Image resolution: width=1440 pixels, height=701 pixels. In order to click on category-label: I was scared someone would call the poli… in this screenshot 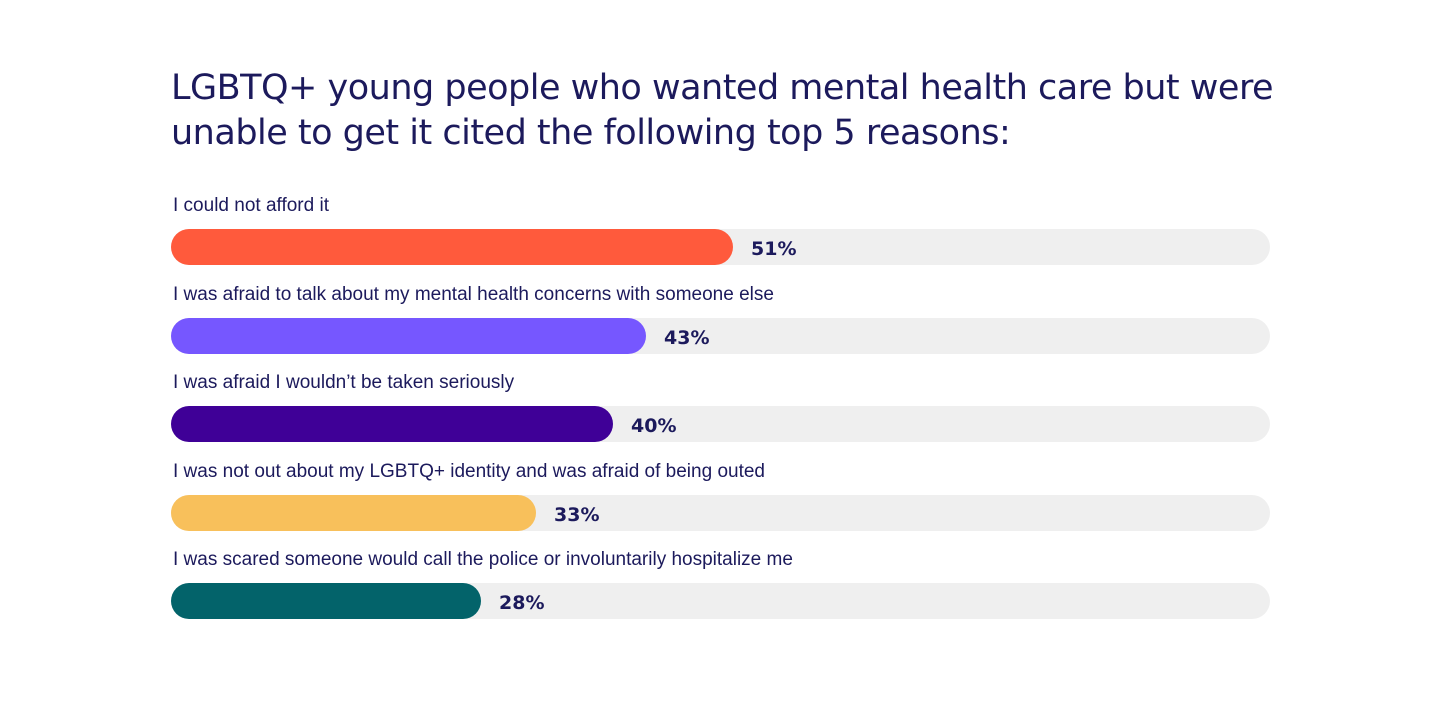, I will do `click(483, 559)`.